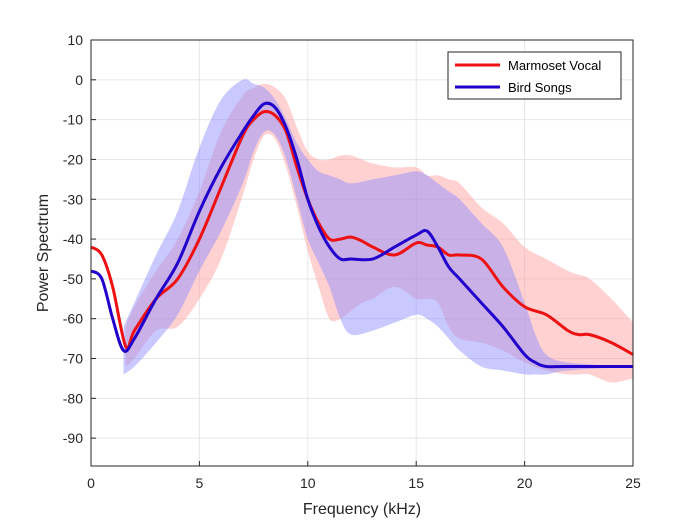  What do you see at coordinates (73, 319) in the screenshot?
I see `y-tick-label: -60` at bounding box center [73, 319].